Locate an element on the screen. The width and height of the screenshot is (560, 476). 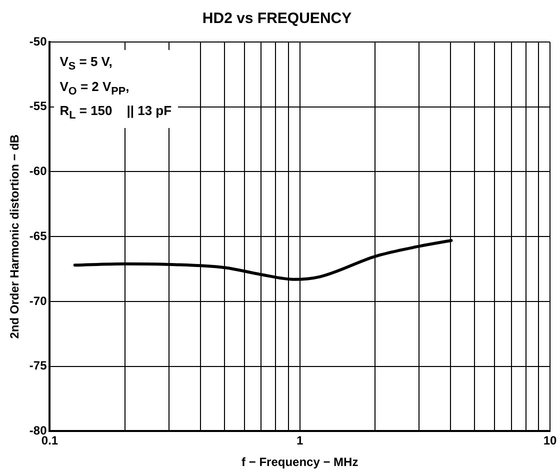
annotation: V$_{O}$ = 2 V$_{PP}$, is located at coordinates (95, 89).